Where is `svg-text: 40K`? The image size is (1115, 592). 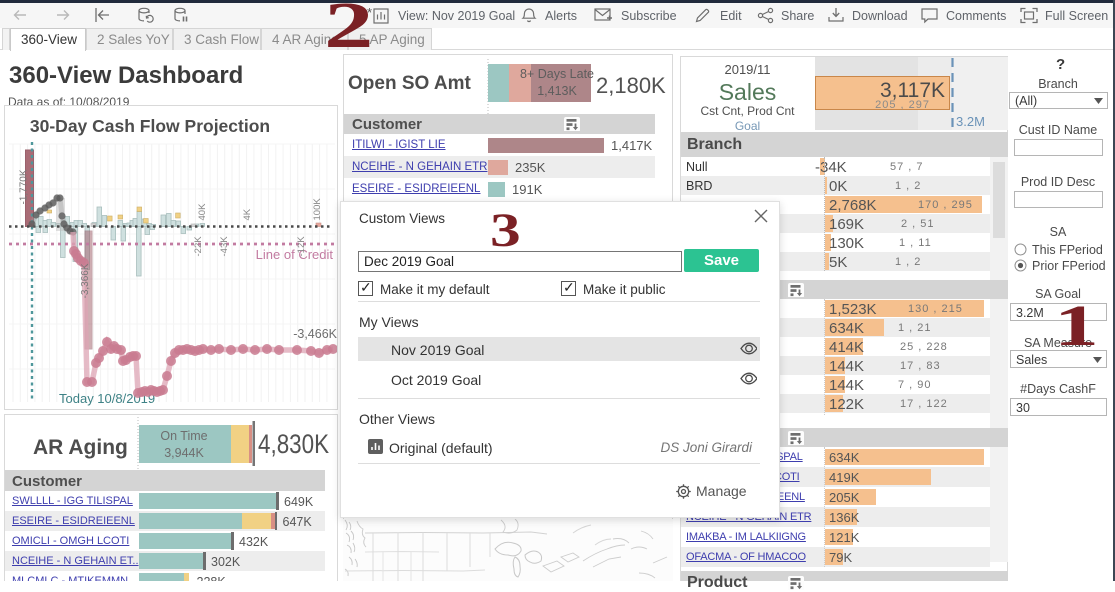
svg-text: 40K is located at coordinates (202, 212).